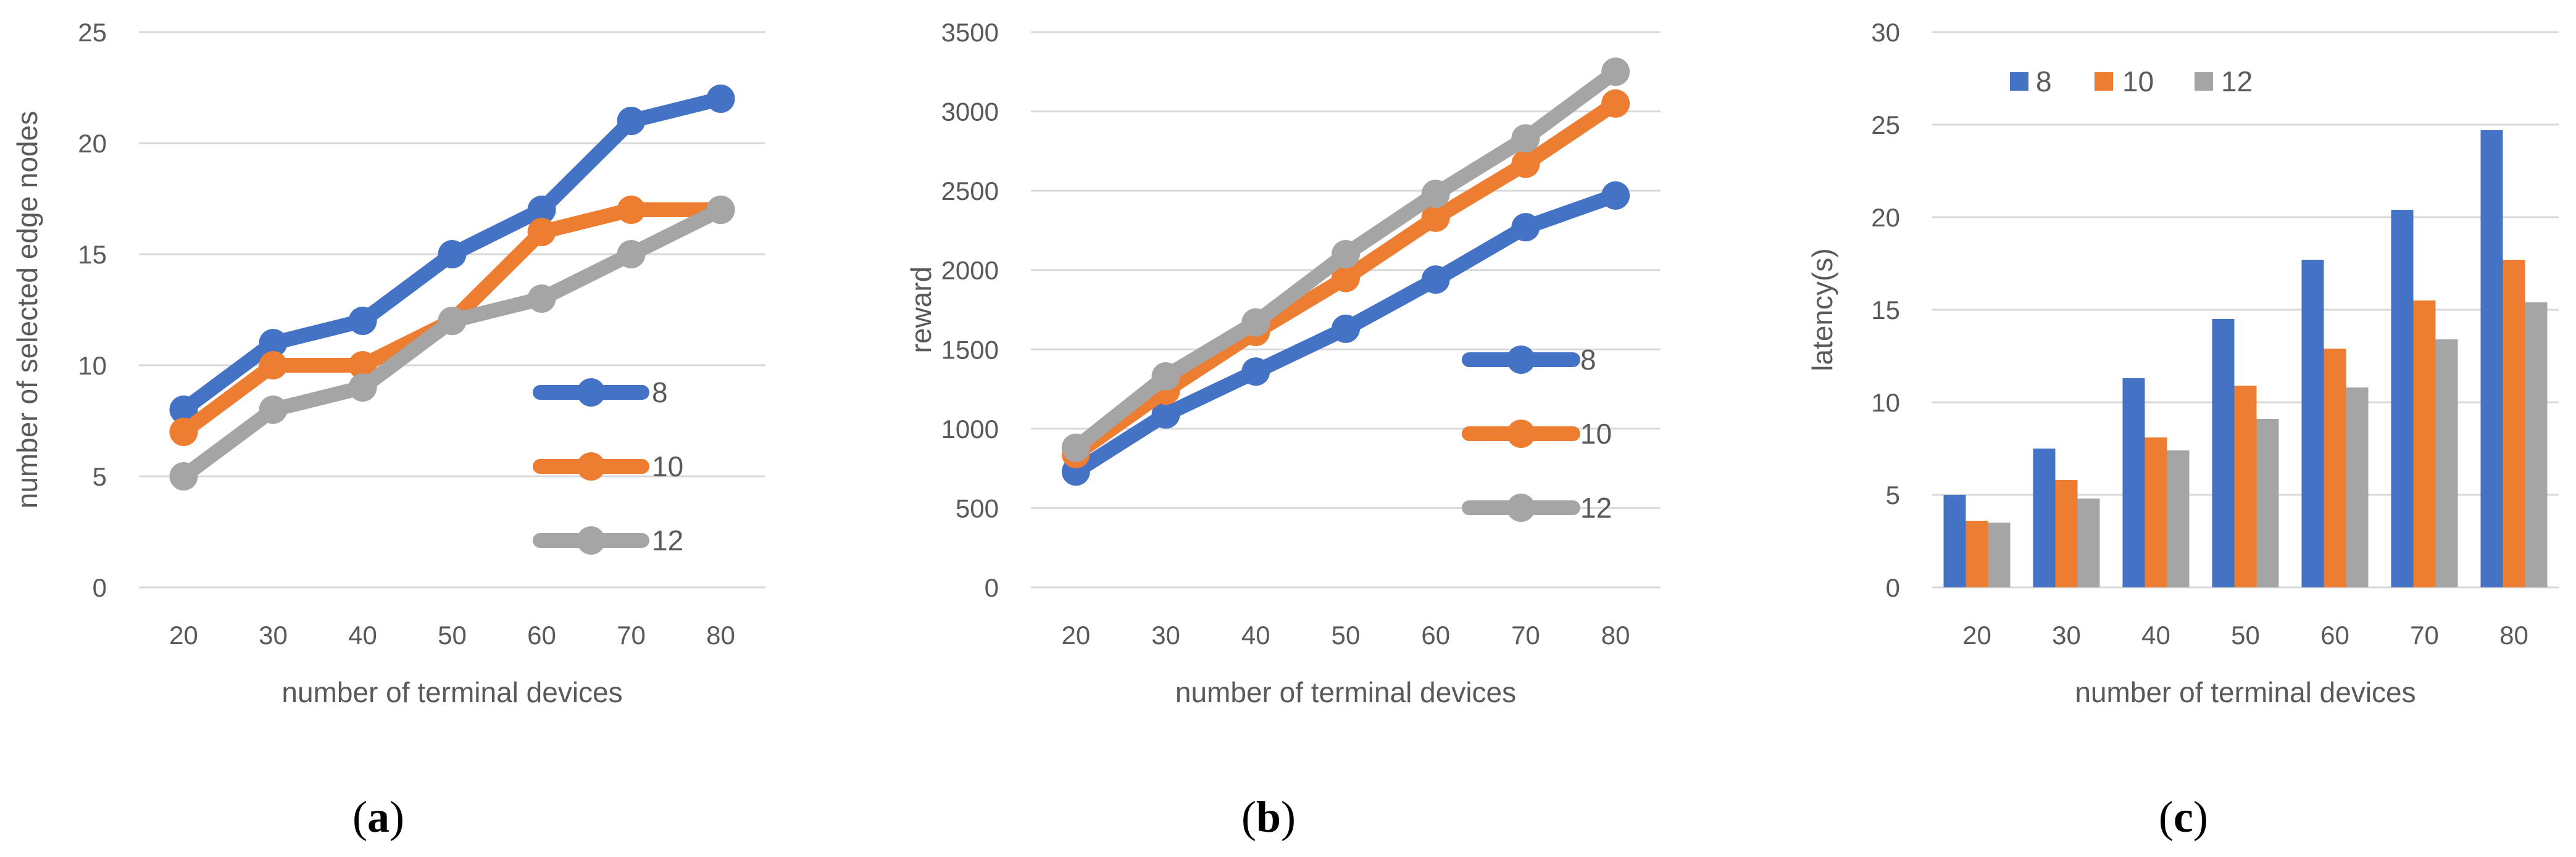 The height and width of the screenshot is (857, 2576). I want to click on y-tick-label: 10, so click(93, 365).